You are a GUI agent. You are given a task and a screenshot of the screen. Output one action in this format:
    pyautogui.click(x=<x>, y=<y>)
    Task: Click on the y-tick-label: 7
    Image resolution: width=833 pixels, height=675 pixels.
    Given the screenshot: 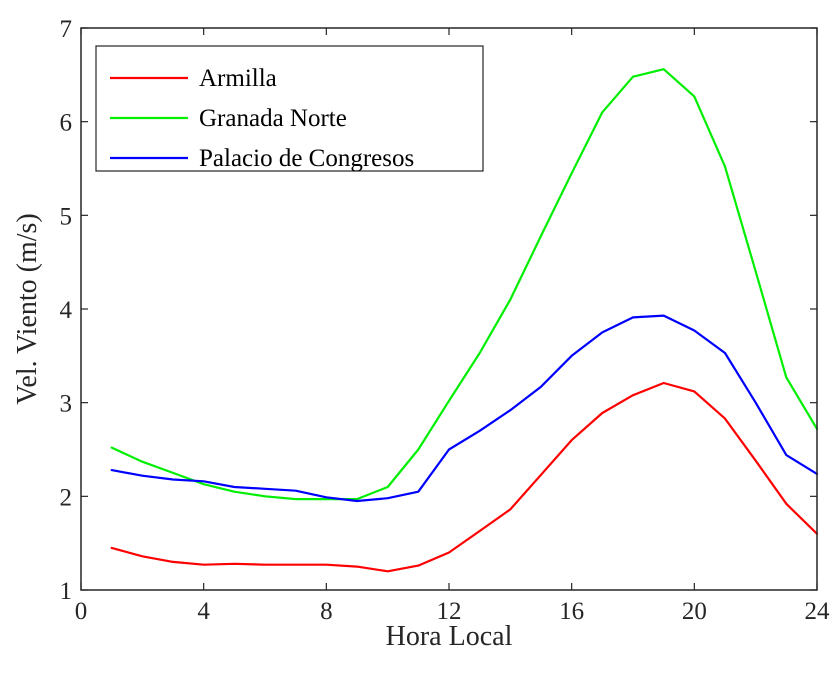 What is the action you would take?
    pyautogui.click(x=66, y=29)
    